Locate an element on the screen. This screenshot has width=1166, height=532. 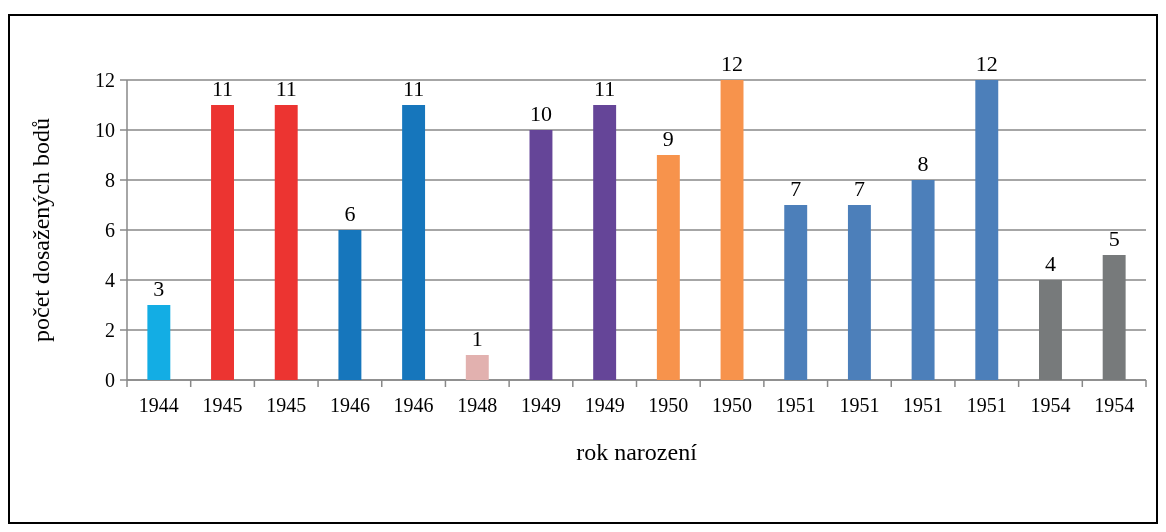
data-label: 5 is located at coordinates (1114, 238).